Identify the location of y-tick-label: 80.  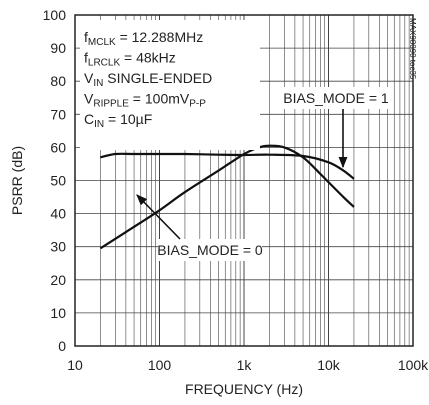
(58, 81).